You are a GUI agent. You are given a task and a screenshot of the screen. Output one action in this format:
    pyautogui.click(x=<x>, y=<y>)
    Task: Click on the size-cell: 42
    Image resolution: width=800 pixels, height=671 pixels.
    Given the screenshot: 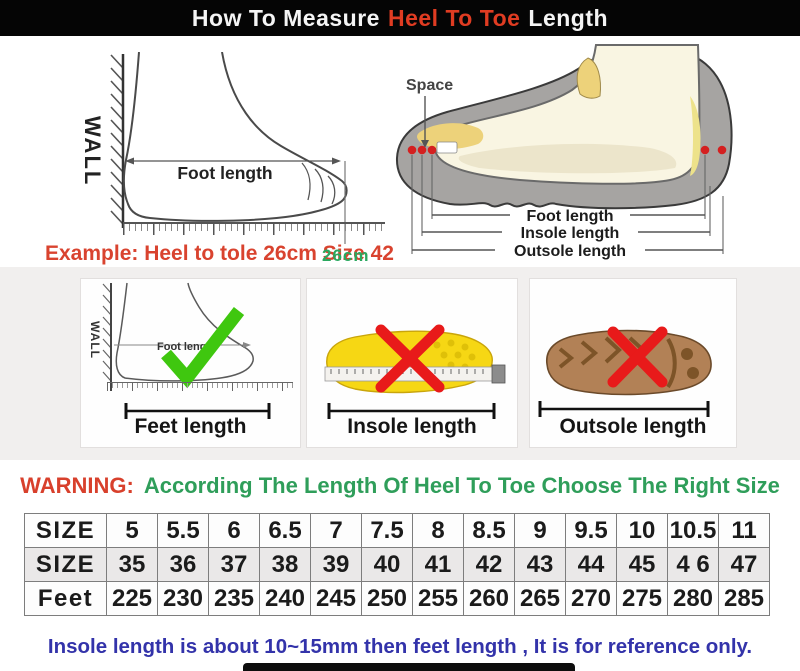 What is the action you would take?
    pyautogui.click(x=489, y=564)
    